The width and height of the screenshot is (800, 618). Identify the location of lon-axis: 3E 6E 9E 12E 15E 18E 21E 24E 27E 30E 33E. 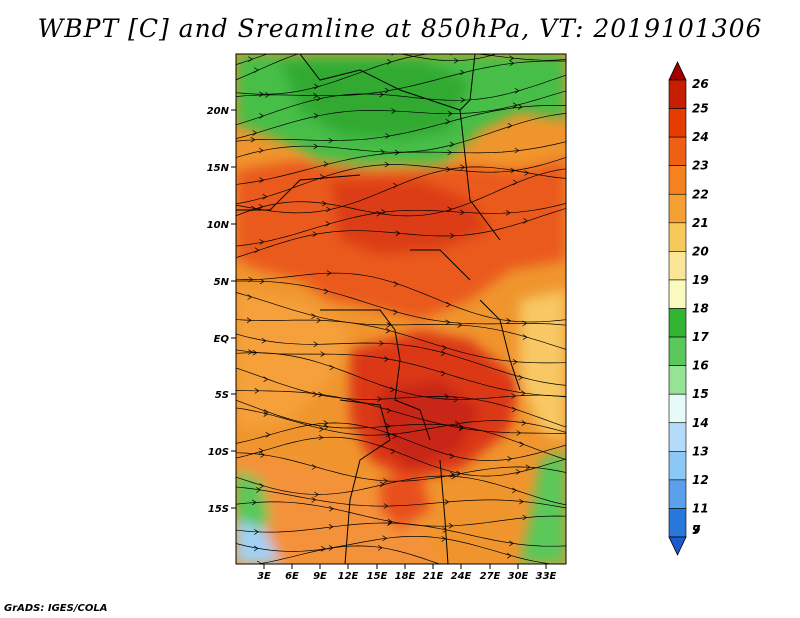
(407, 573).